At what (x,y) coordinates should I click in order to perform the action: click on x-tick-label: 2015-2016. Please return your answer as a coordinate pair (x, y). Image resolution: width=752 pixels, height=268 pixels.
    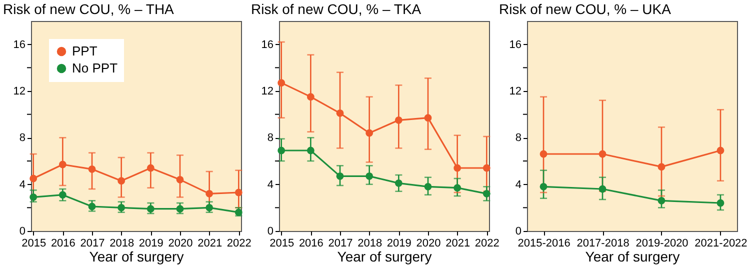
    Looking at the image, I should click on (544, 244).